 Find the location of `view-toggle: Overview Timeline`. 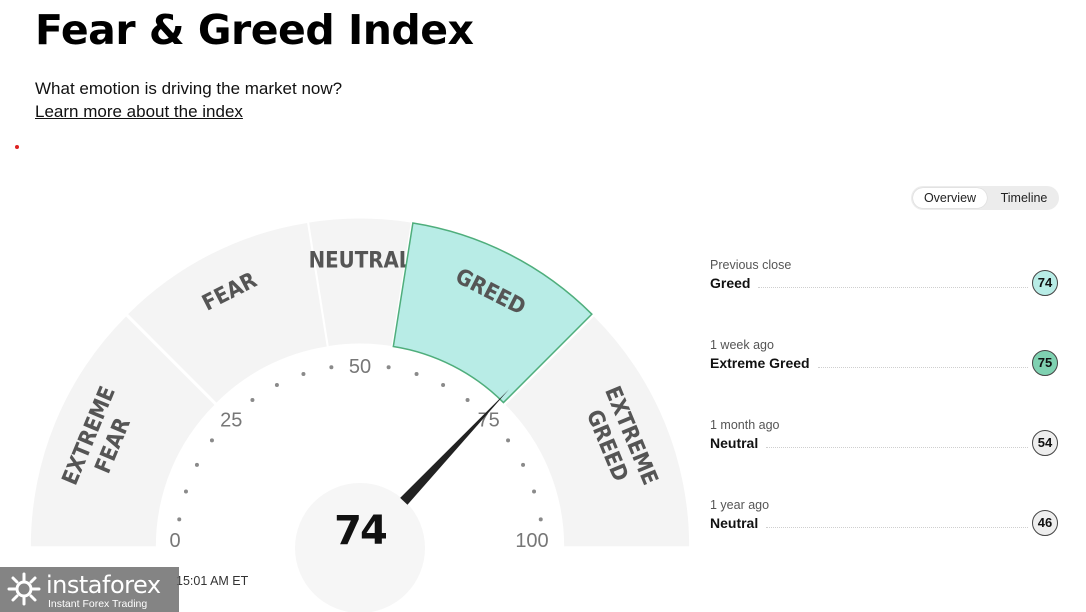

view-toggle: Overview Timeline is located at coordinates (985, 198).